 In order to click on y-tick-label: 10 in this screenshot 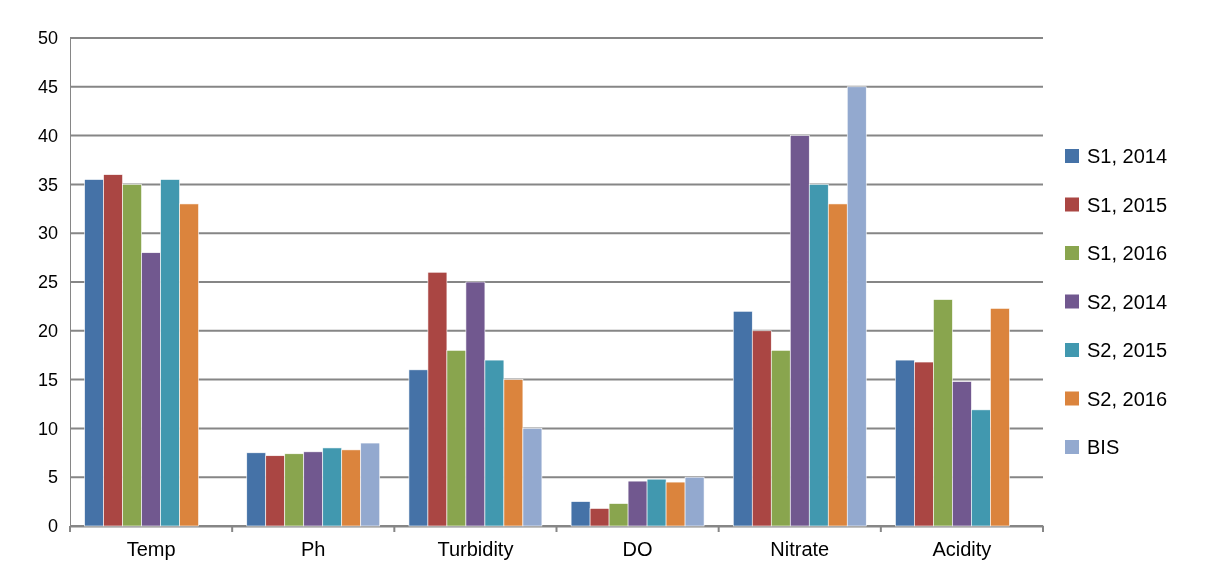, I will do `click(47, 428)`.